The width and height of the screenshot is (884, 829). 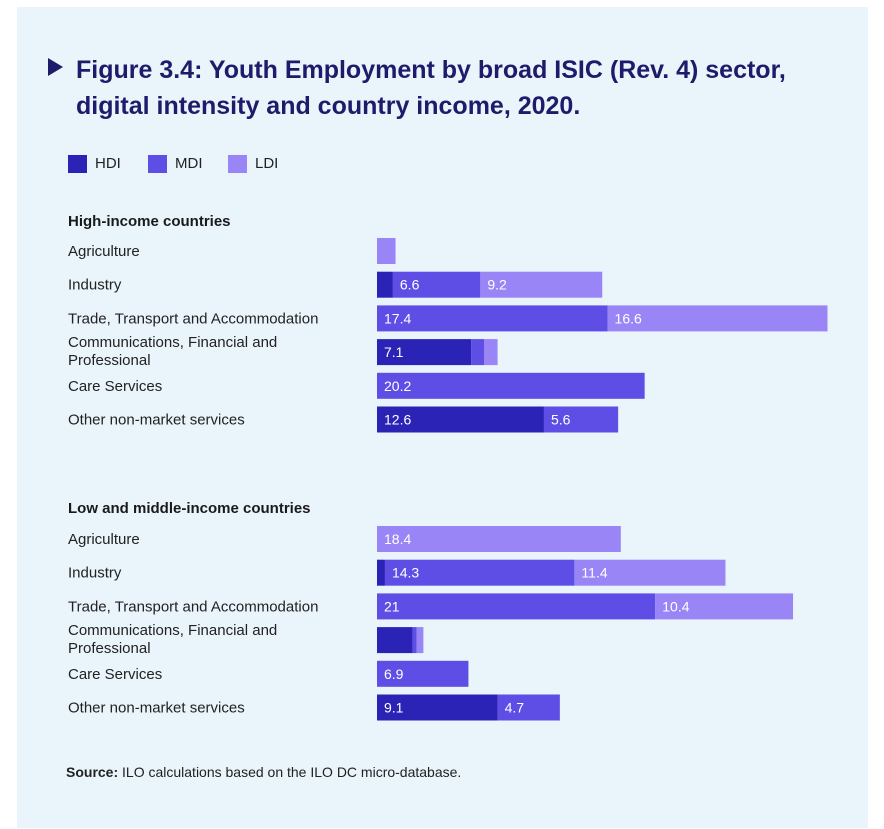 I want to click on data-label: 18.4, so click(x=397, y=539).